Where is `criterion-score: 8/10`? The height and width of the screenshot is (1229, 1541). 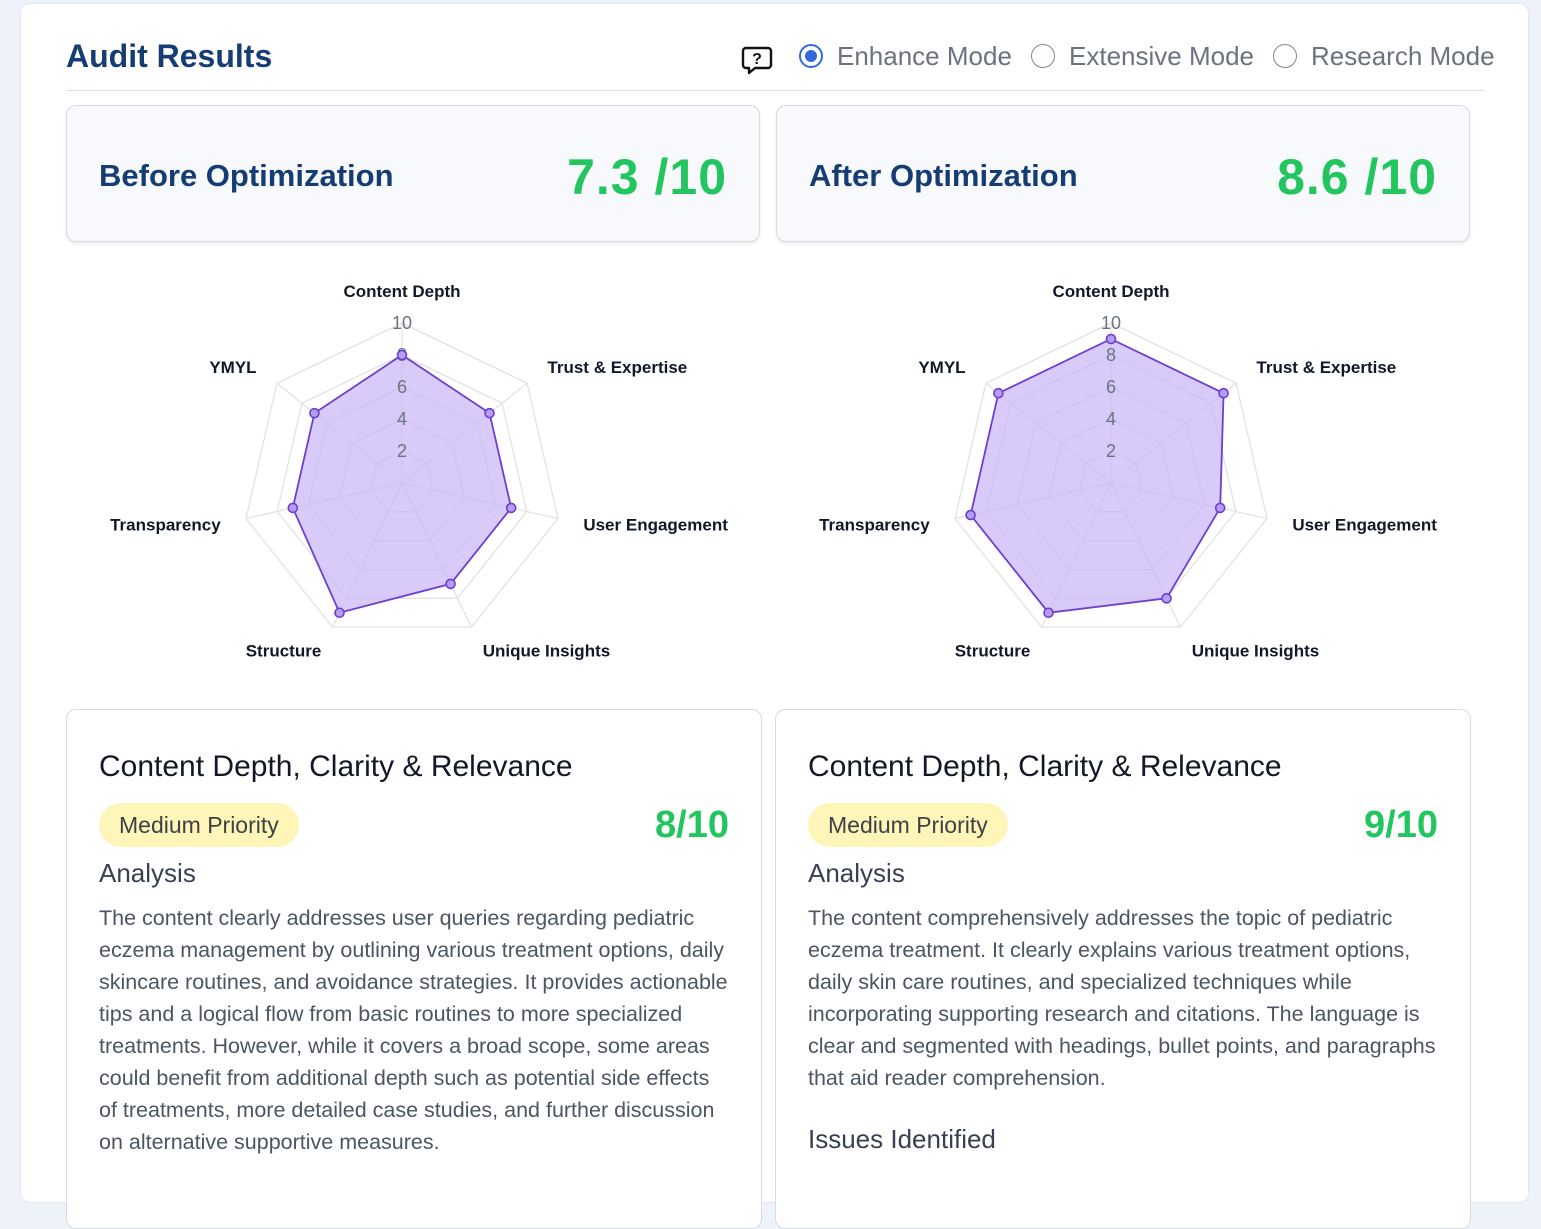 criterion-score: 8/10 is located at coordinates (692, 825).